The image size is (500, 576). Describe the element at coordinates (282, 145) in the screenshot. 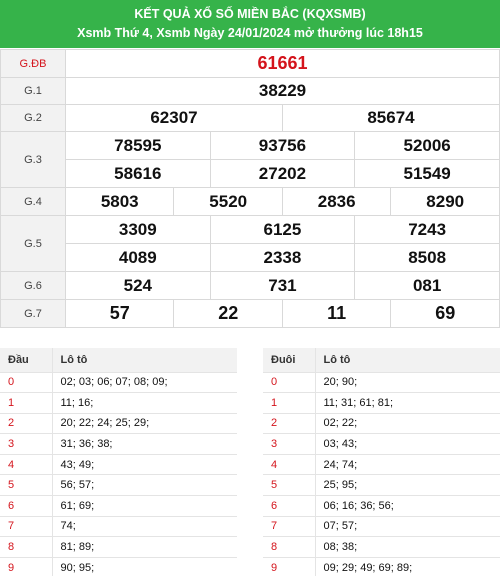

I see `prize-number: 93756` at that location.